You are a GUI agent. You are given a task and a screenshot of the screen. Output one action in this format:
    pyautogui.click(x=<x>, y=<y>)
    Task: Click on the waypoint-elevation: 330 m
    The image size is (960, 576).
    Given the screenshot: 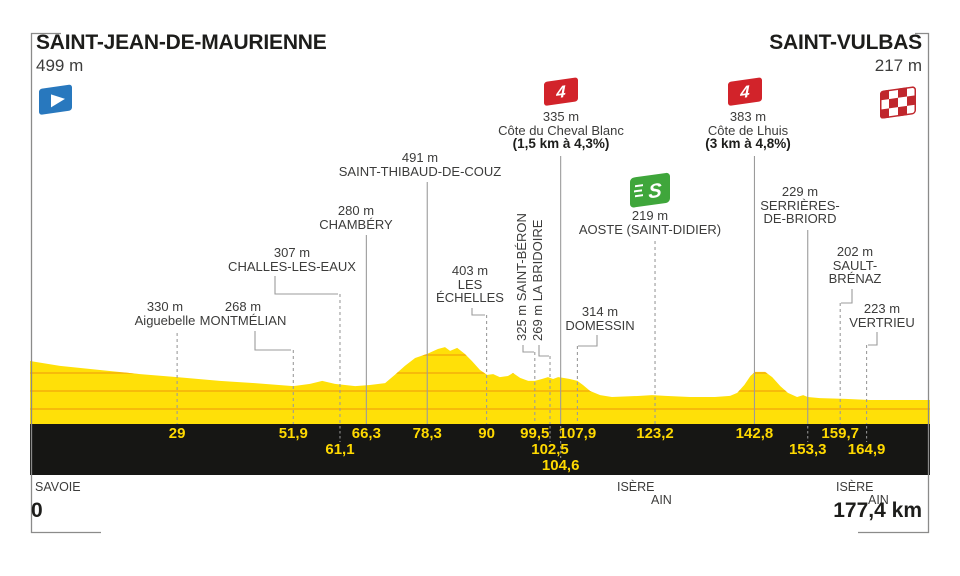 What is the action you would take?
    pyautogui.click(x=165, y=306)
    